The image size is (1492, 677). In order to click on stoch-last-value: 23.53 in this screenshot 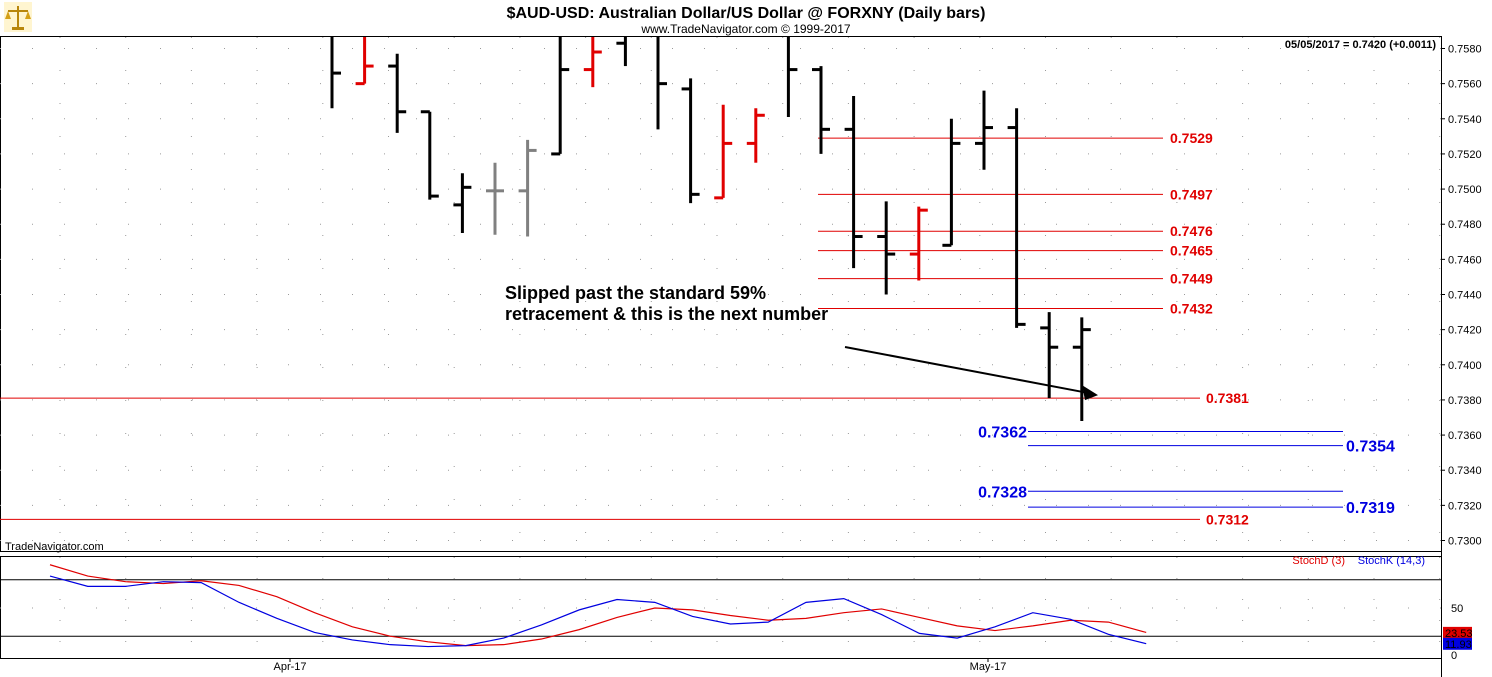, I will do `click(1459, 634)`.